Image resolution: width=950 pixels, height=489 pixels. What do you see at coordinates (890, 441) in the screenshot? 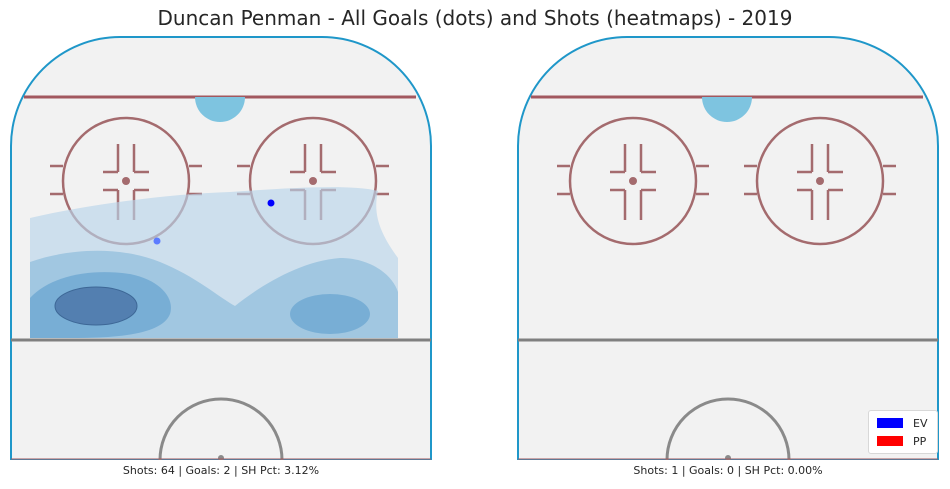
I see `legend-swatch-pp` at bounding box center [890, 441].